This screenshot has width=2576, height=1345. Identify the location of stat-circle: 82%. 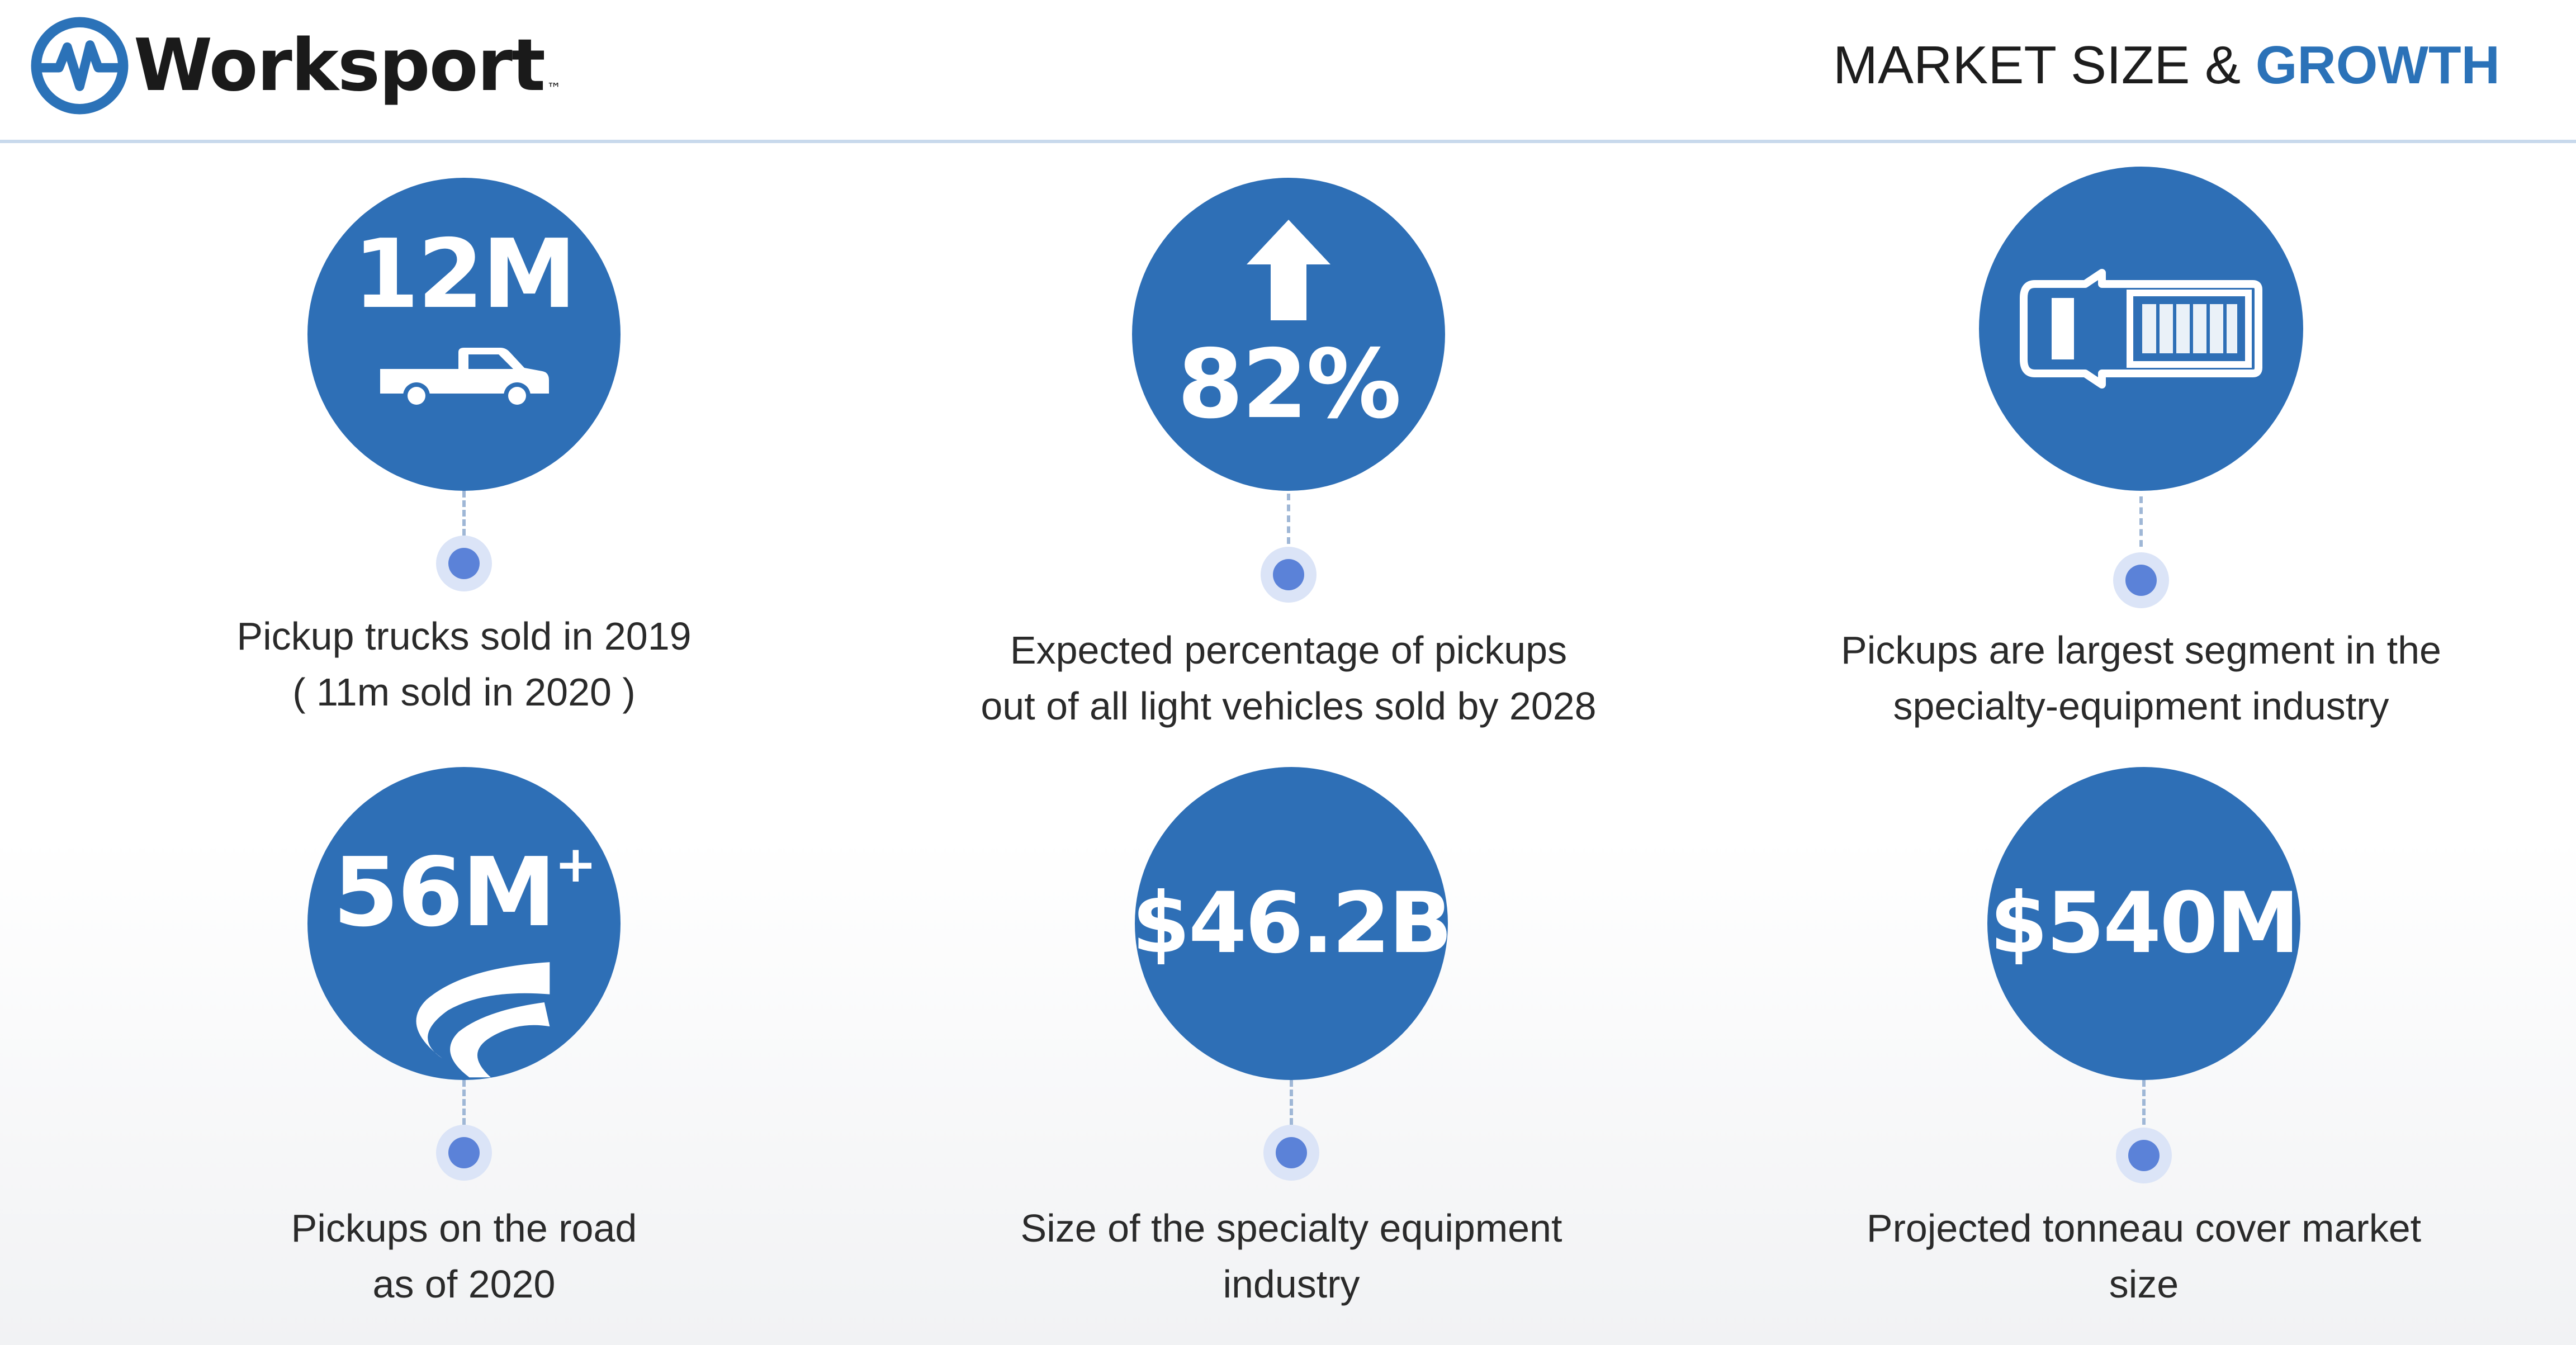
(1288, 334).